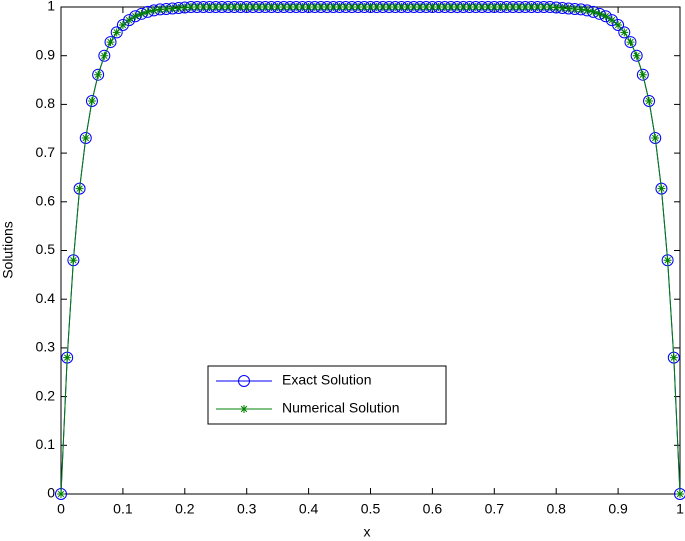 This screenshot has width=685, height=541. What do you see at coordinates (618, 509) in the screenshot?
I see `x-tick-label: 0.9` at bounding box center [618, 509].